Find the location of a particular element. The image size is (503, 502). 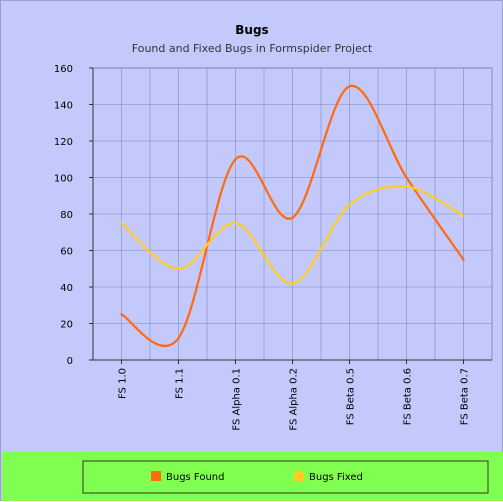

x-tick-label: FS Alpha 0.2 is located at coordinates (294, 399).